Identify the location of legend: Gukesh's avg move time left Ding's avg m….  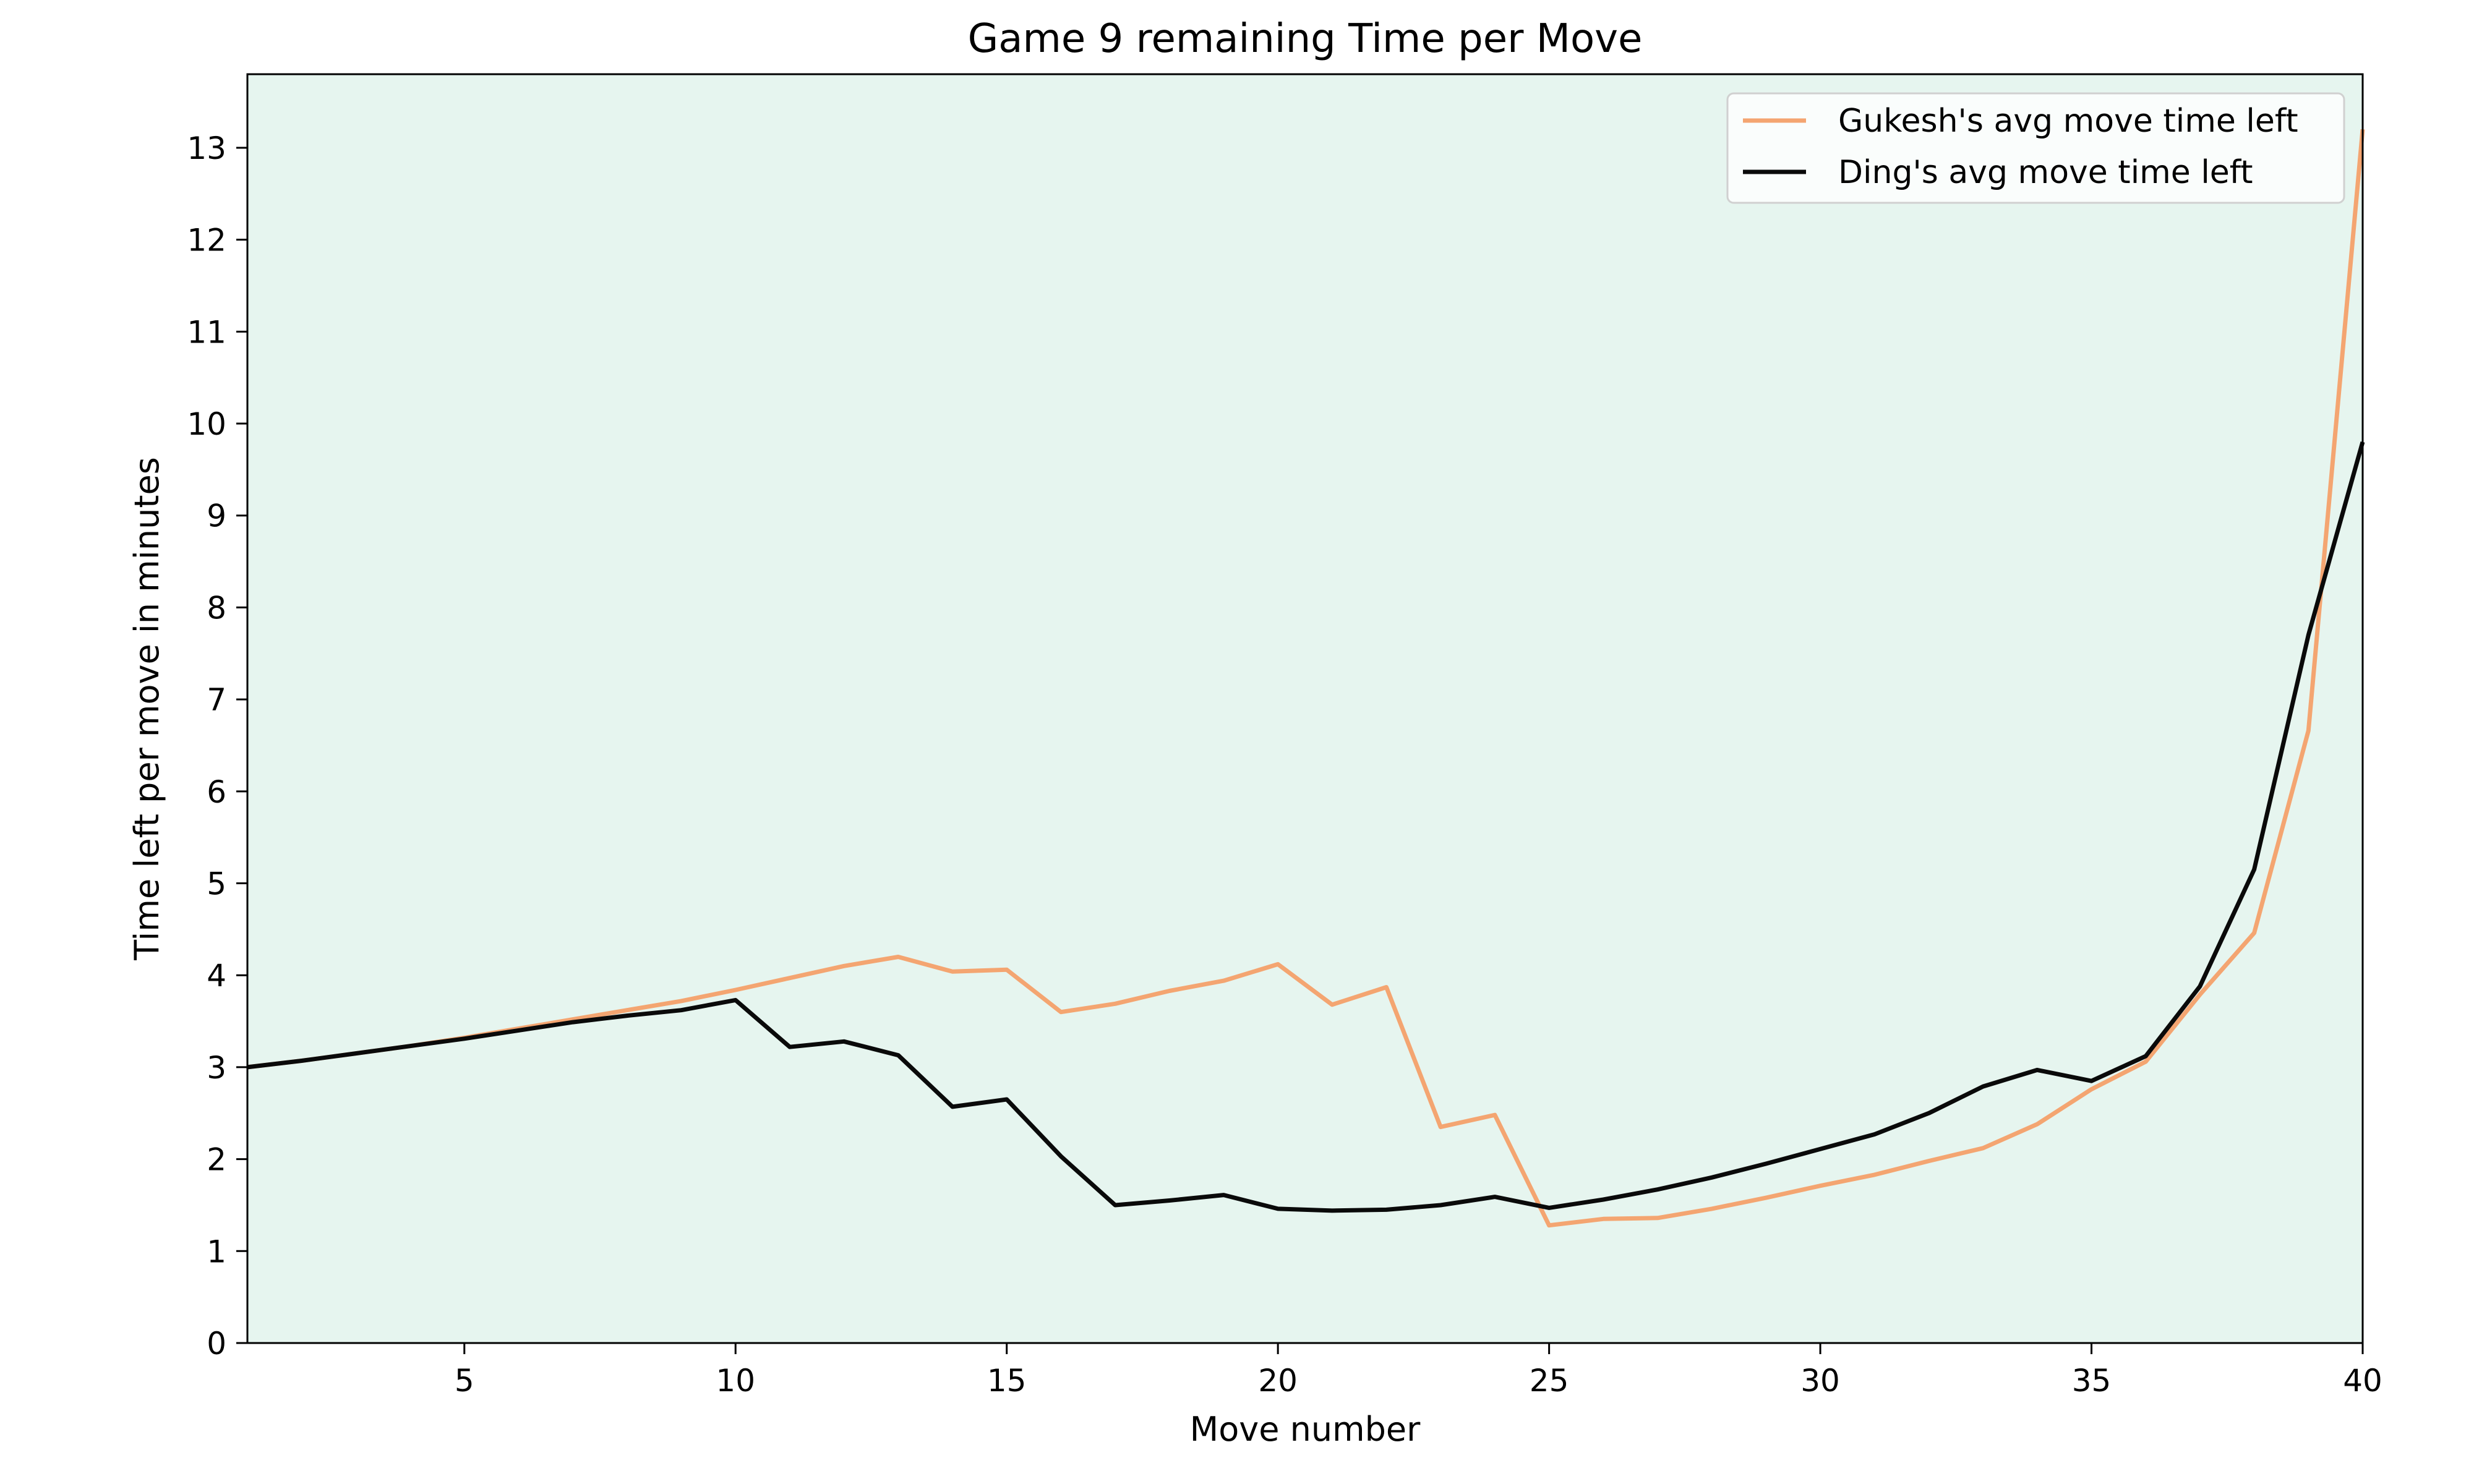
(2036, 148).